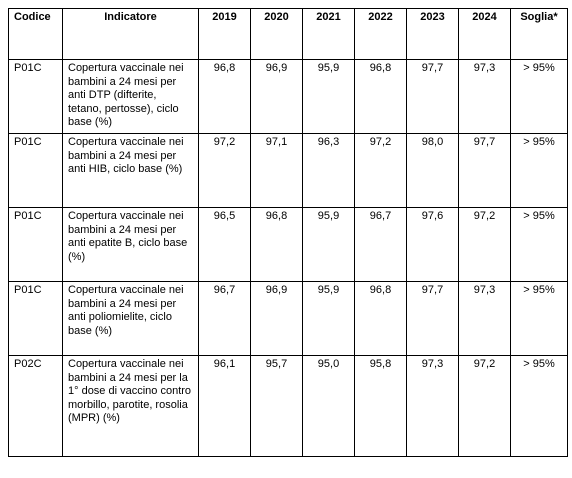 The image size is (572, 478). What do you see at coordinates (35, 34) in the screenshot?
I see `header-codice: Codice` at bounding box center [35, 34].